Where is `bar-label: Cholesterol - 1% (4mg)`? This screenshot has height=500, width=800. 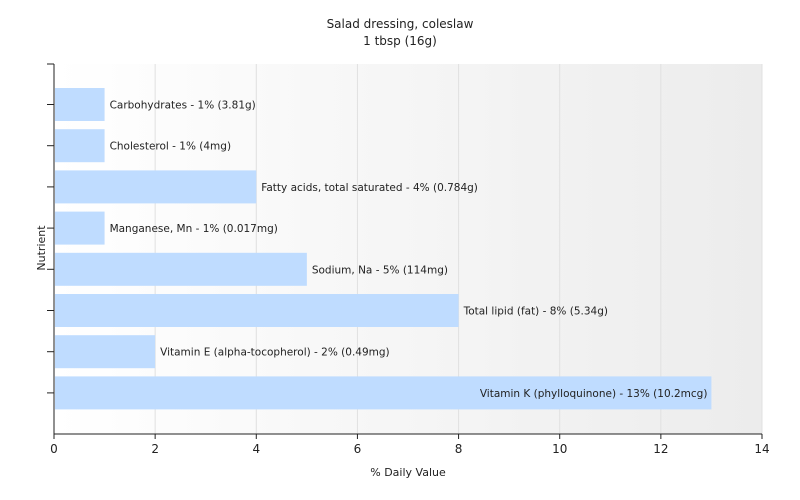
bar-label: Cholesterol - 1% (4mg) is located at coordinates (171, 147).